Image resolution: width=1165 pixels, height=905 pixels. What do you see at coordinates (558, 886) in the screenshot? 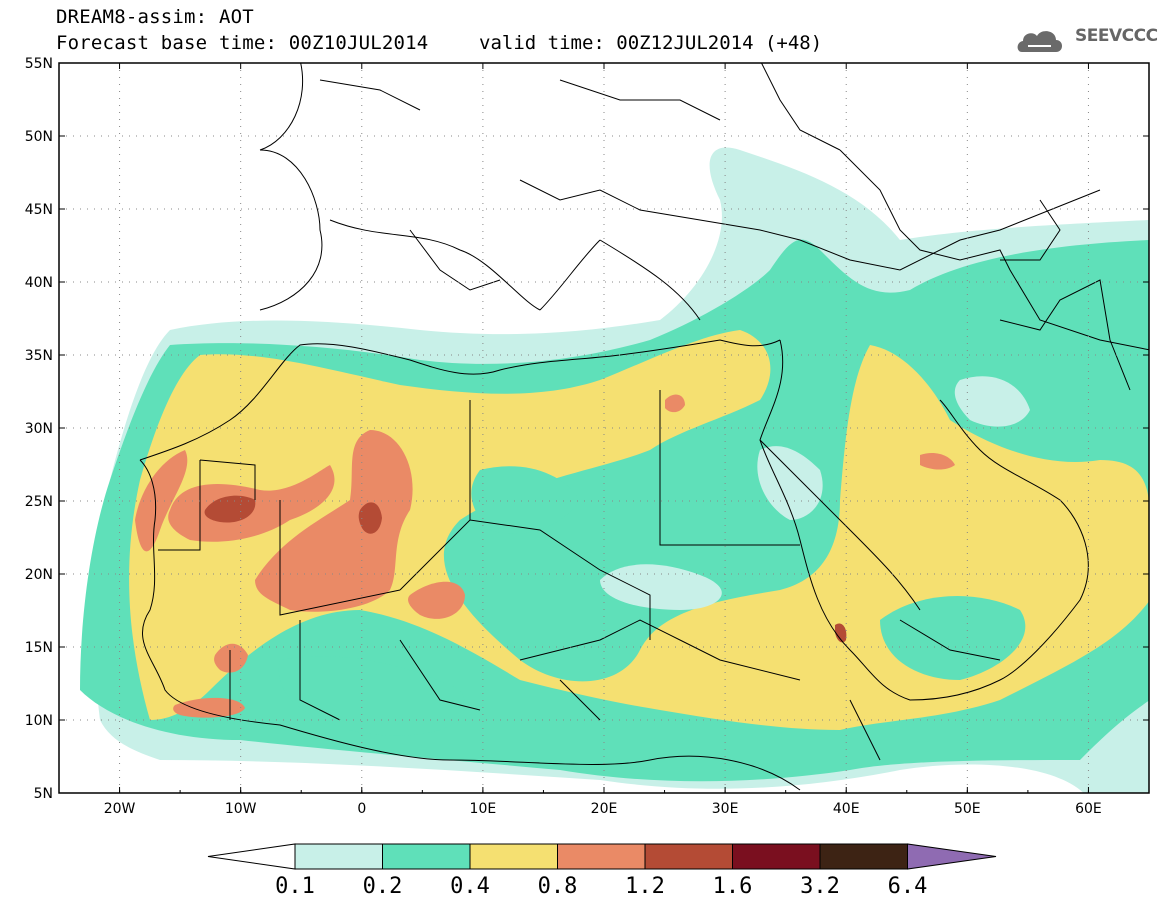
I see `colorbar-label: 0.8` at bounding box center [558, 886].